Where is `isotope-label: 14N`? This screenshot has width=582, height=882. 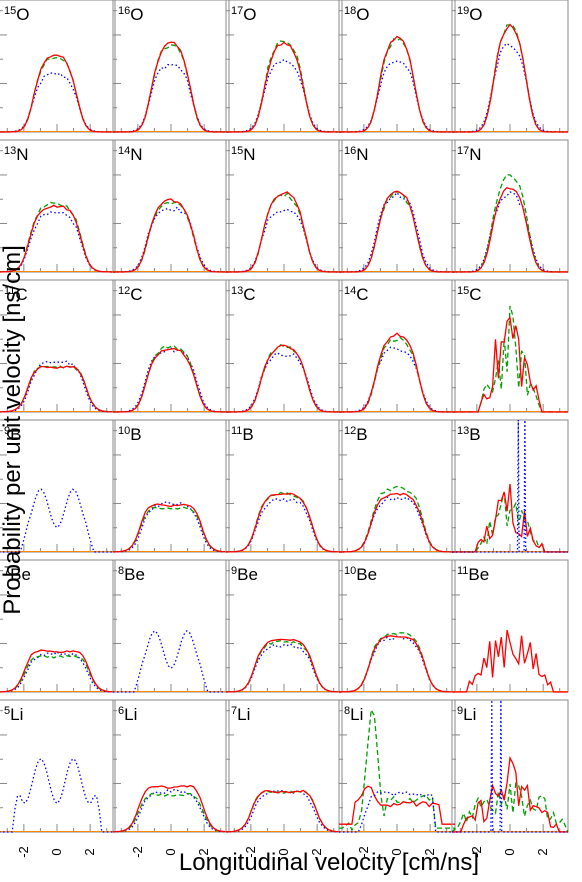
isotope-label: 14N is located at coordinates (130, 154).